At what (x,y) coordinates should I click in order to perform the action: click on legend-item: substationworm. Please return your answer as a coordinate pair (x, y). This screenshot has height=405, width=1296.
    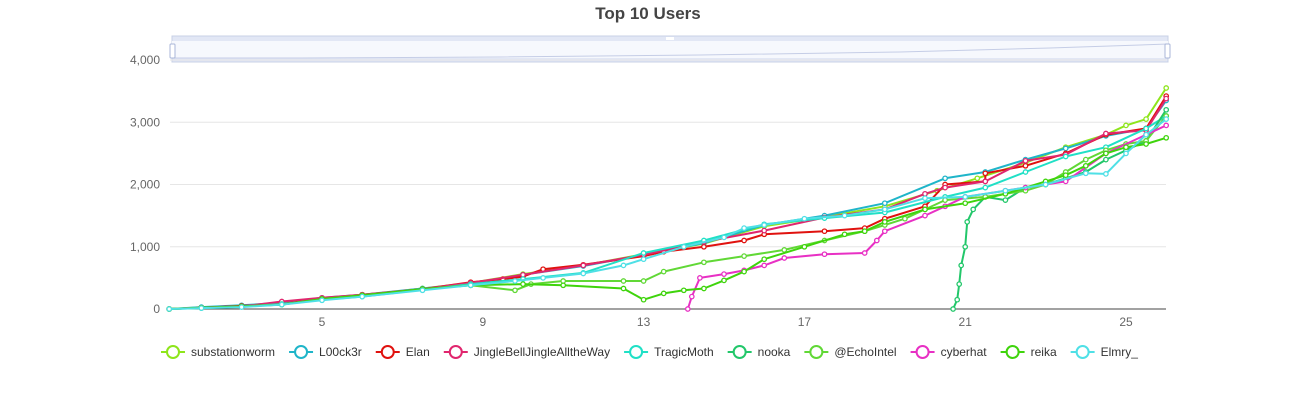
    Looking at the image, I should click on (218, 352).